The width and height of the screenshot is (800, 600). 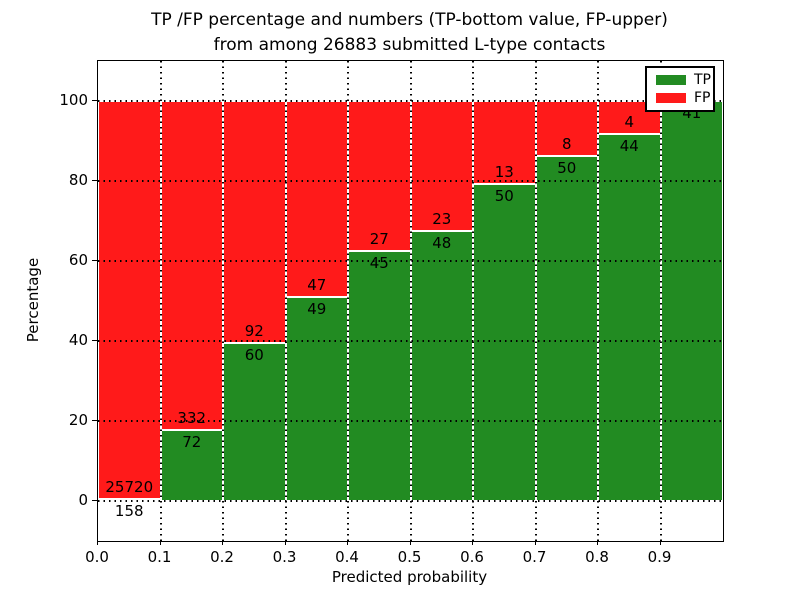 What do you see at coordinates (159, 557) in the screenshot?
I see `x-tick-label: 0.1` at bounding box center [159, 557].